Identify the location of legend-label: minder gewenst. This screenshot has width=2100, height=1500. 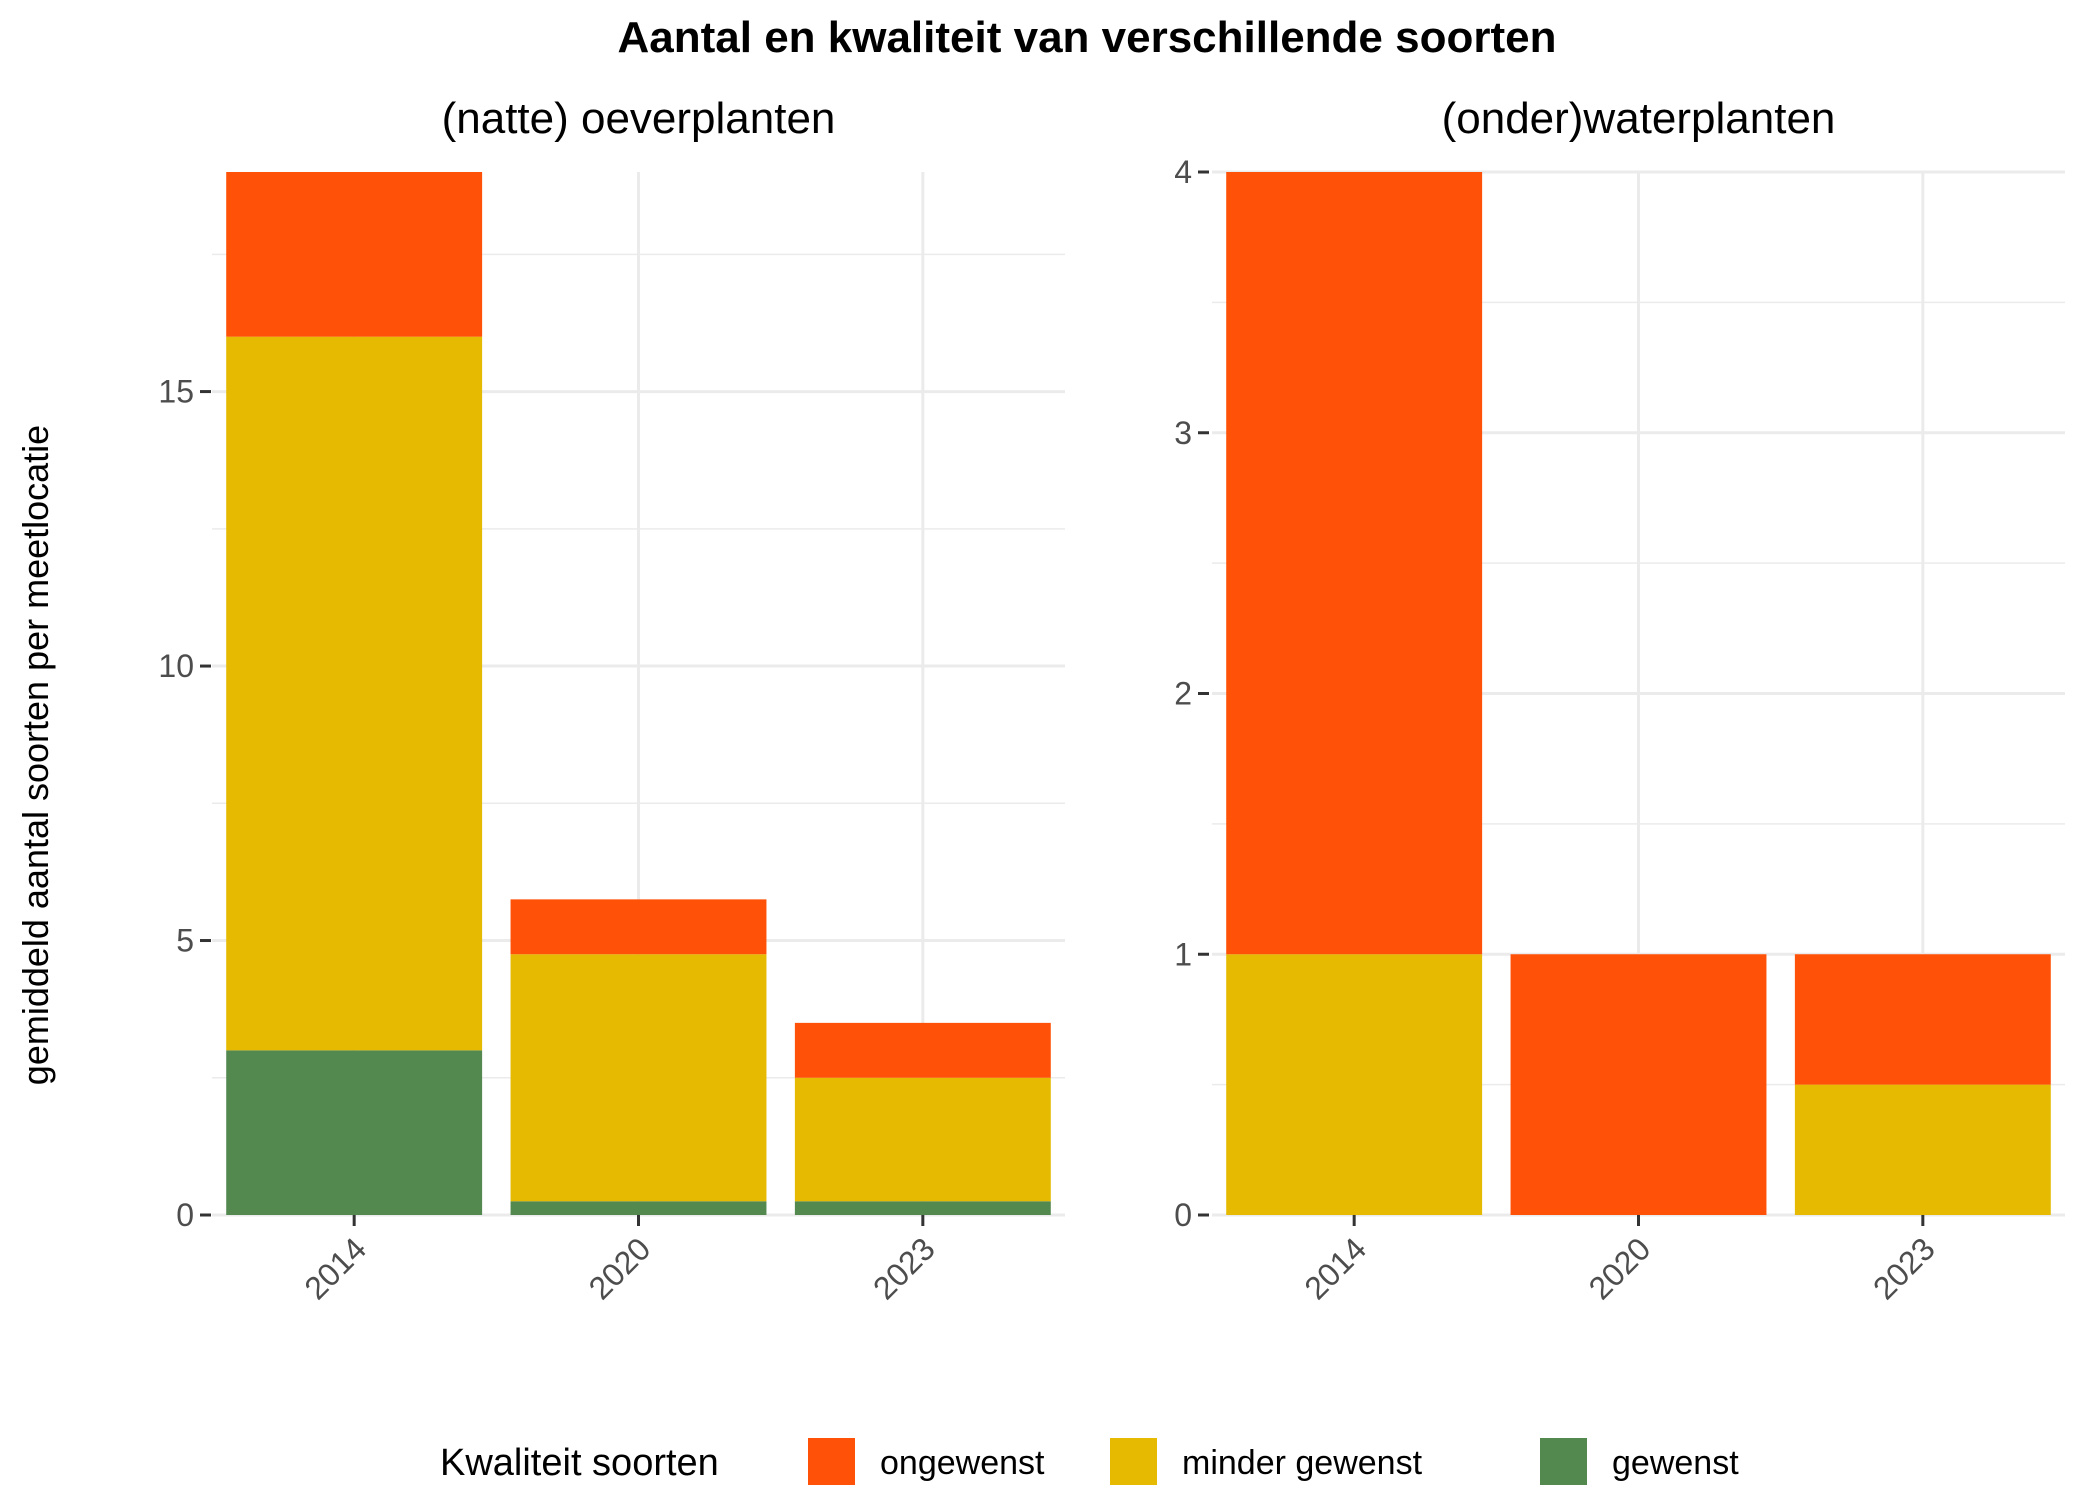
(1302, 1463).